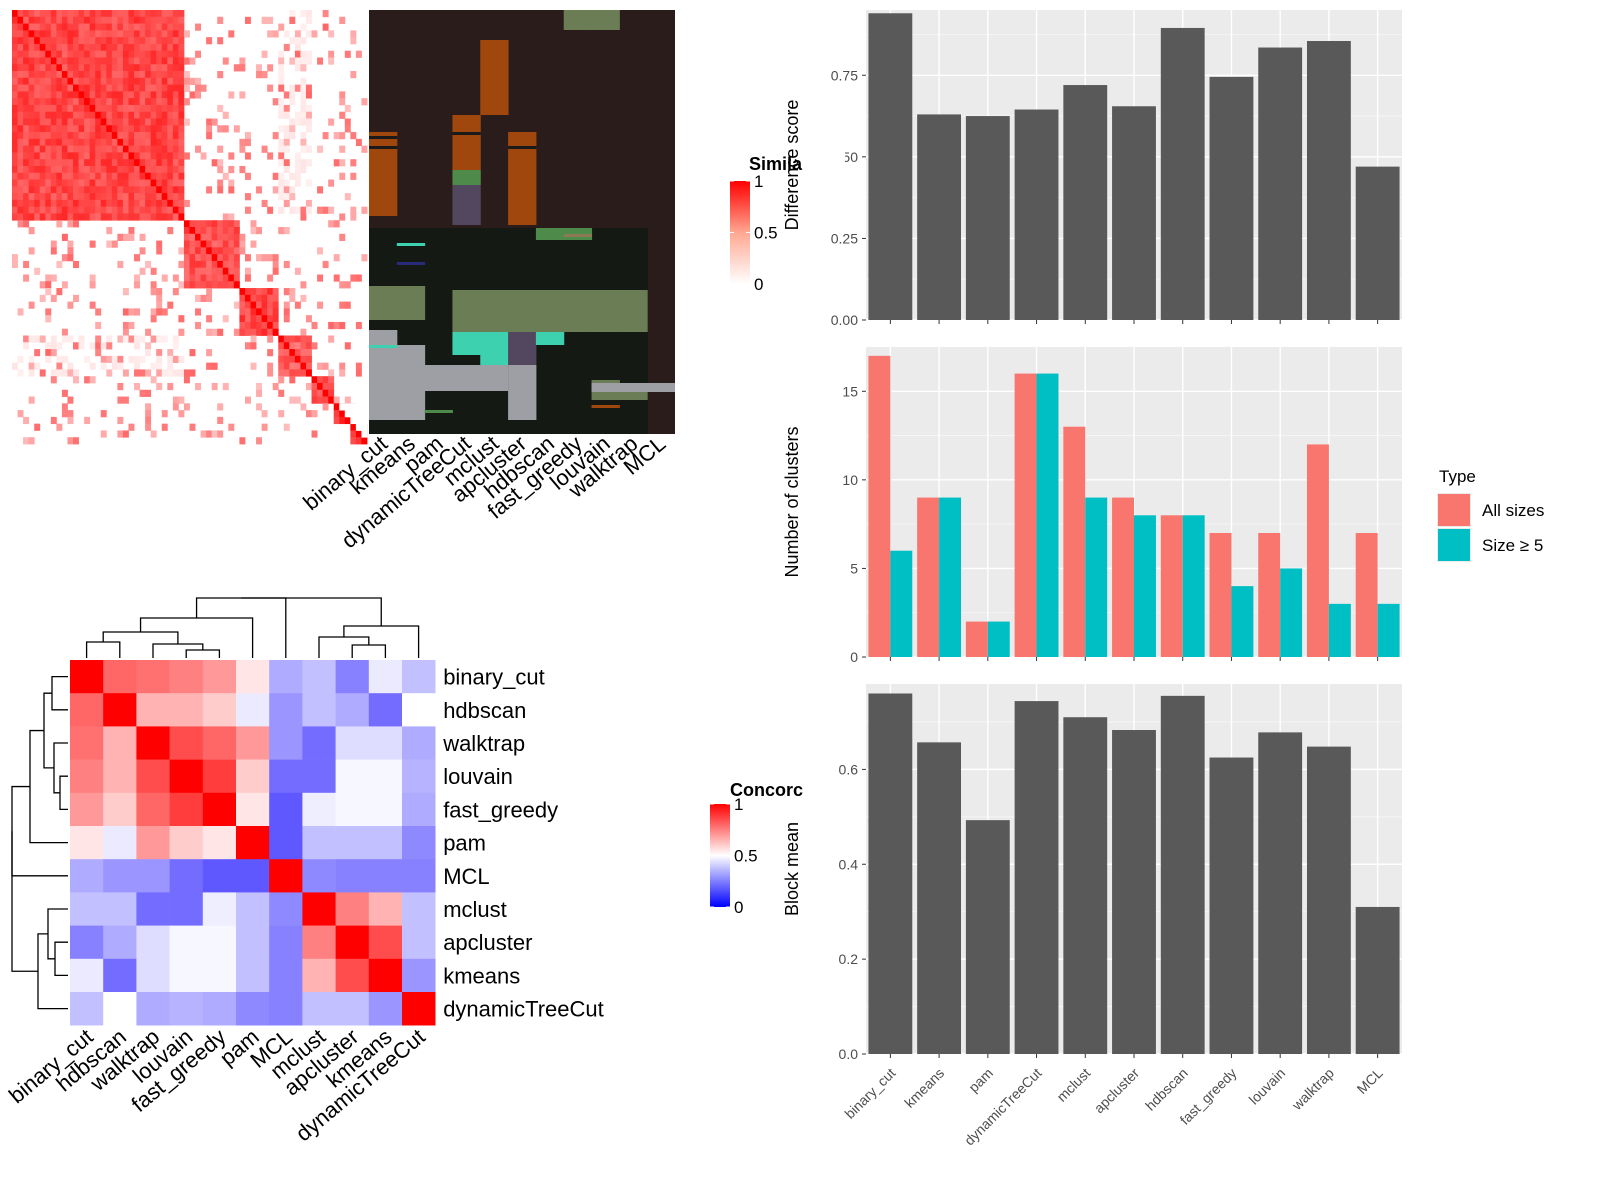  What do you see at coordinates (483, 743) in the screenshot?
I see `concordance-row-label: walktrap` at bounding box center [483, 743].